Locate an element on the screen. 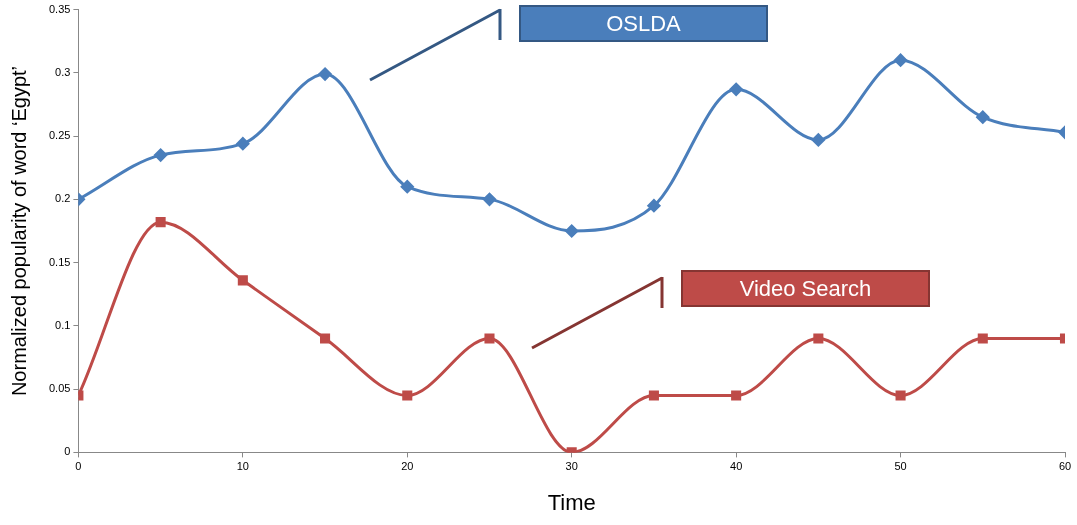 This screenshot has width=1077, height=525. callout-box: Video Search is located at coordinates (805, 288).